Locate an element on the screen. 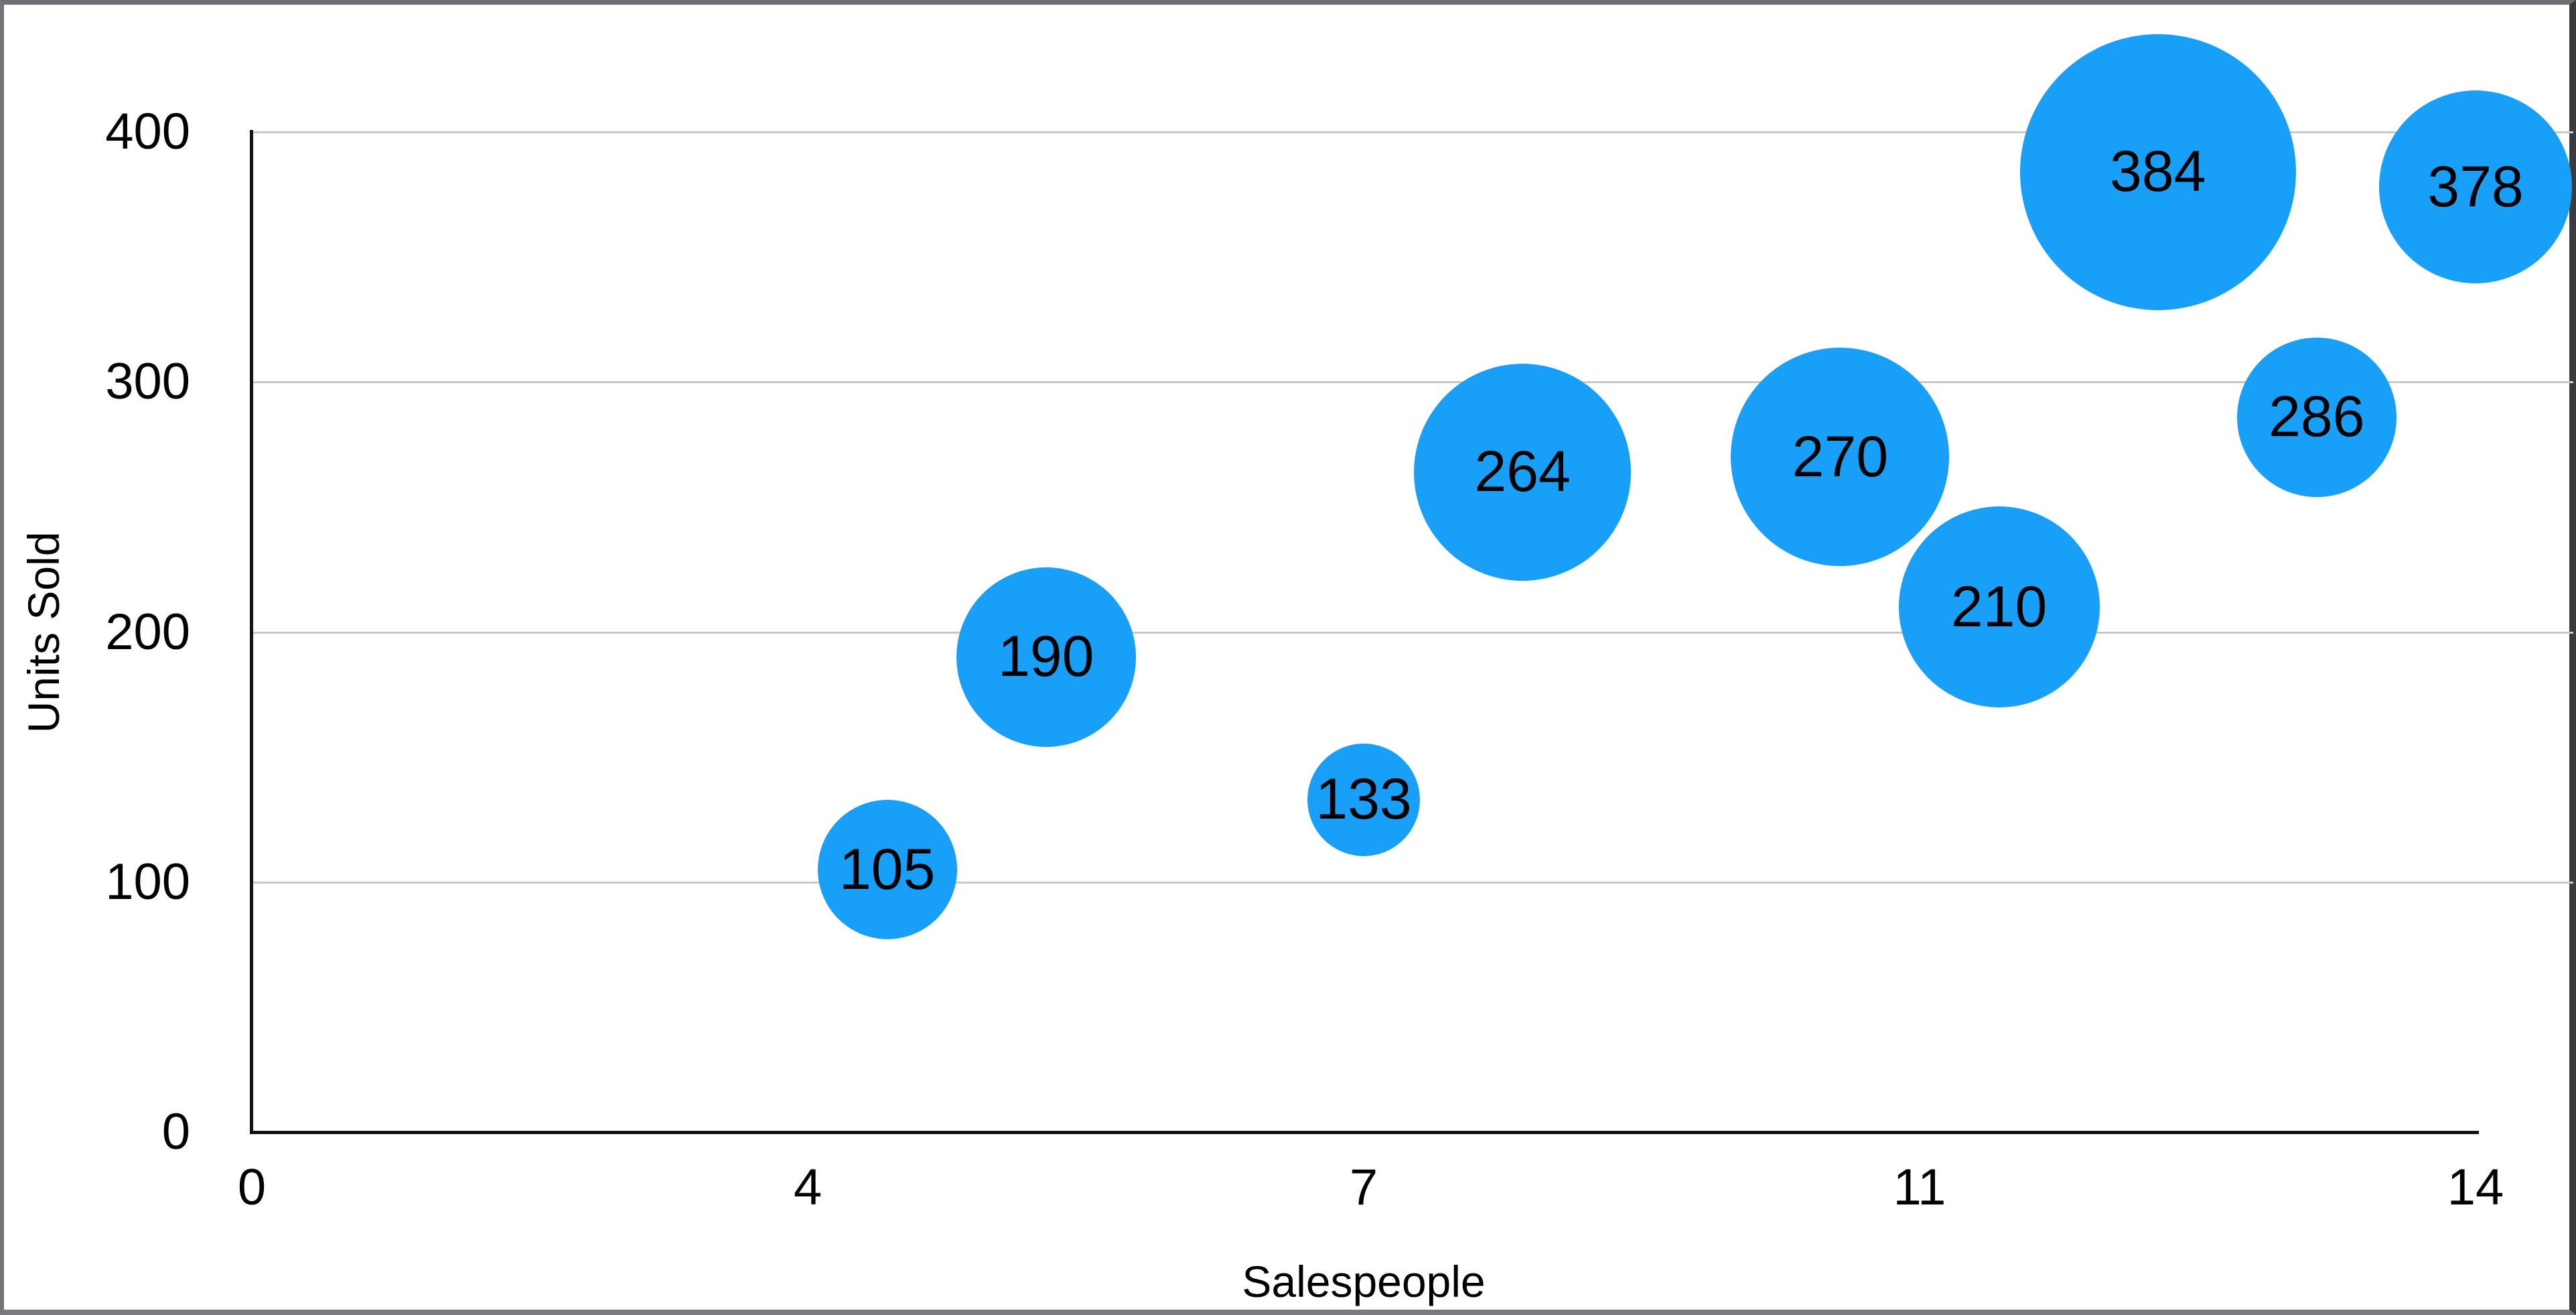 The width and height of the screenshot is (2576, 1315). y-tick-label-200: 200 is located at coordinates (147, 632).